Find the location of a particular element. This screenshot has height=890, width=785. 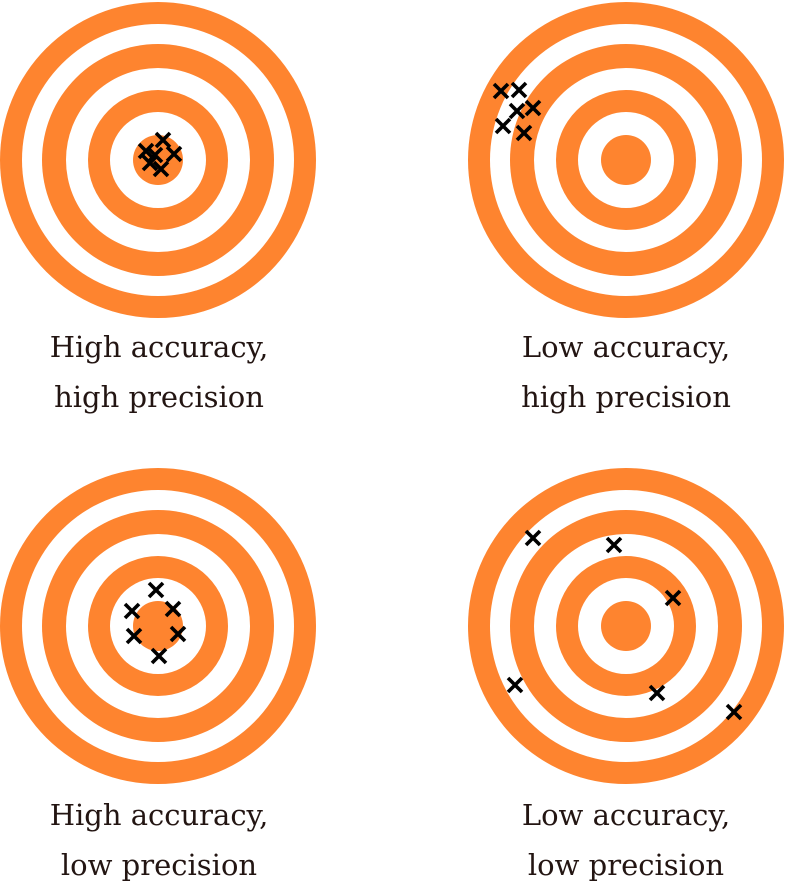

caption: High accuracy, low precision is located at coordinates (159, 840).